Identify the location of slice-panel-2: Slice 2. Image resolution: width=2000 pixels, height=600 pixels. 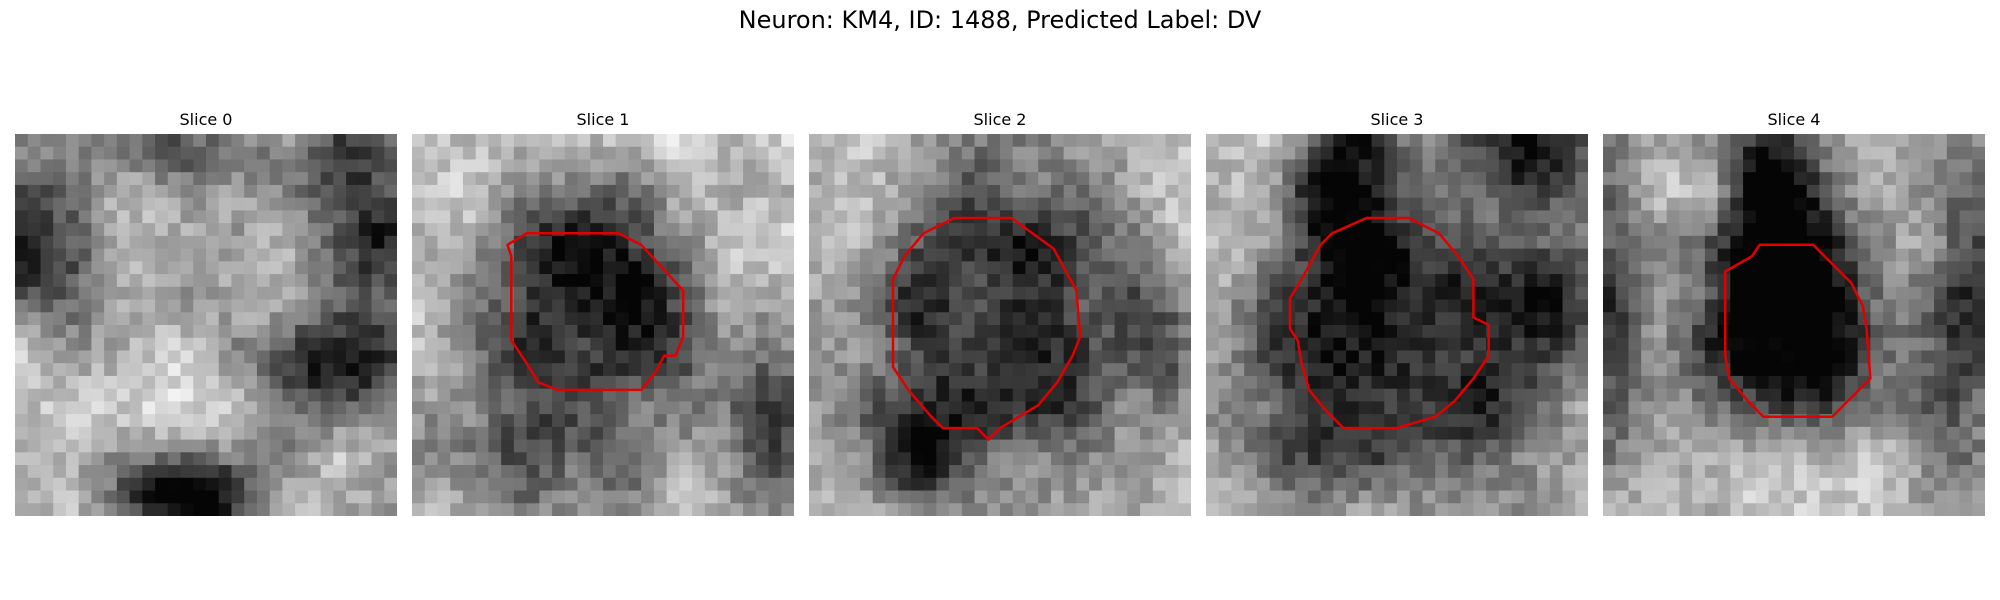
(1000, 313).